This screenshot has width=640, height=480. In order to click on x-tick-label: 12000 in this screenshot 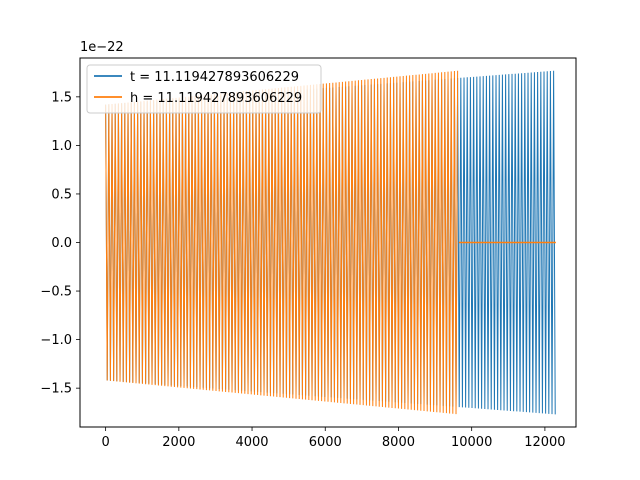, I will do `click(544, 442)`.